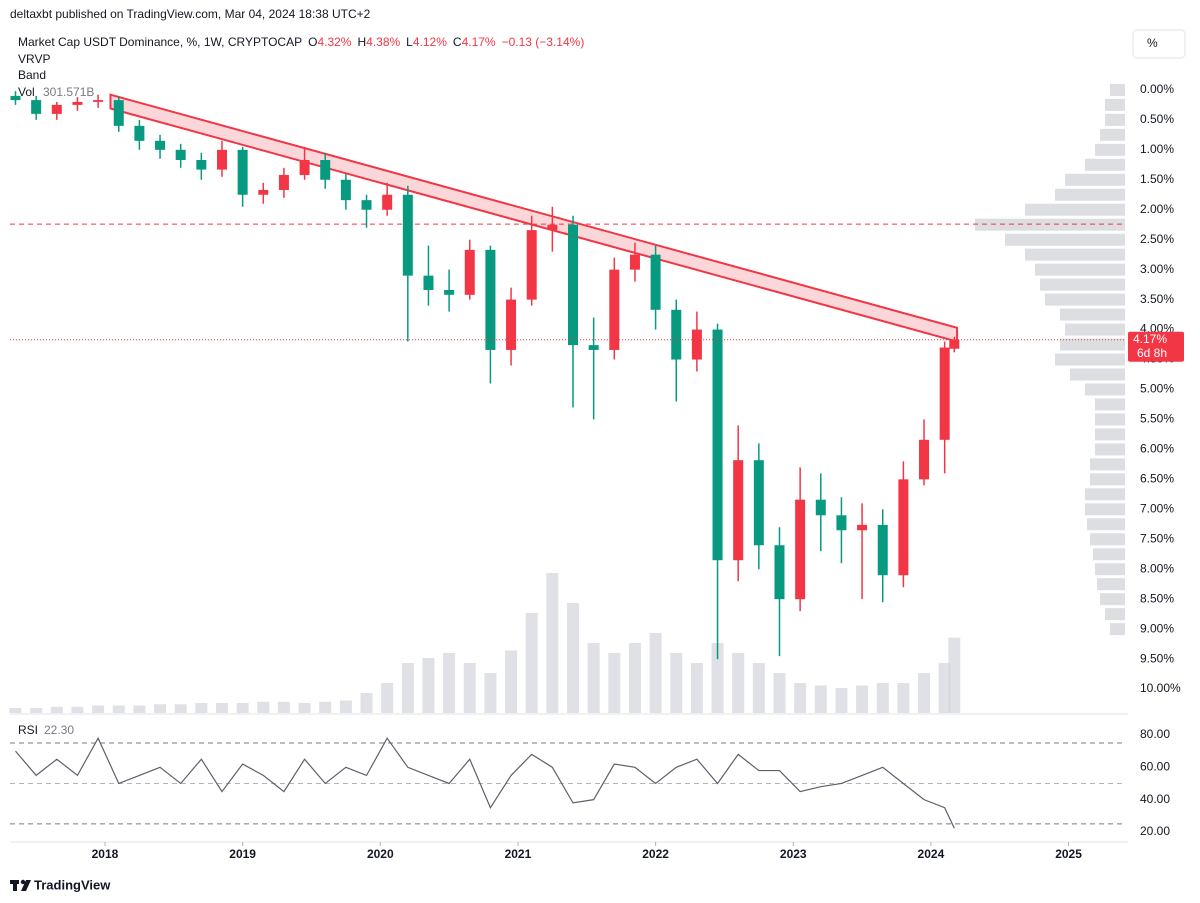 Image resolution: width=1200 pixels, height=903 pixels. Describe the element at coordinates (1152, 43) in the screenshot. I see `scale-button-label: %` at that location.